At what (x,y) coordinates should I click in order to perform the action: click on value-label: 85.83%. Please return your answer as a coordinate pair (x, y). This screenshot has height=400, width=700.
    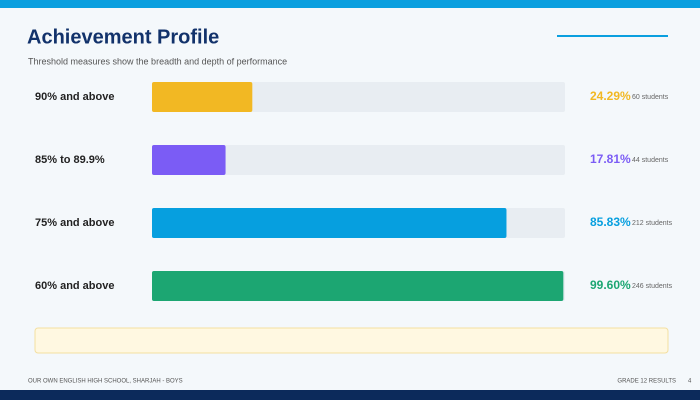
    Looking at the image, I should click on (610, 222).